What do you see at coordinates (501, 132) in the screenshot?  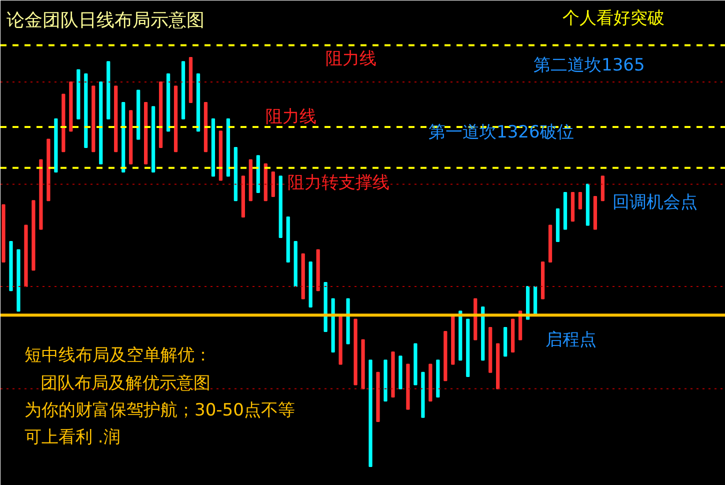 I see `annotation: 第一道坎1326破位` at bounding box center [501, 132].